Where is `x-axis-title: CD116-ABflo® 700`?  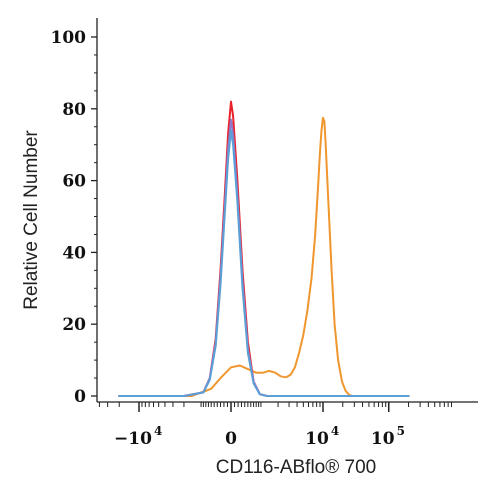 x-axis-title: CD116-ABflo® 700 is located at coordinates (296, 467).